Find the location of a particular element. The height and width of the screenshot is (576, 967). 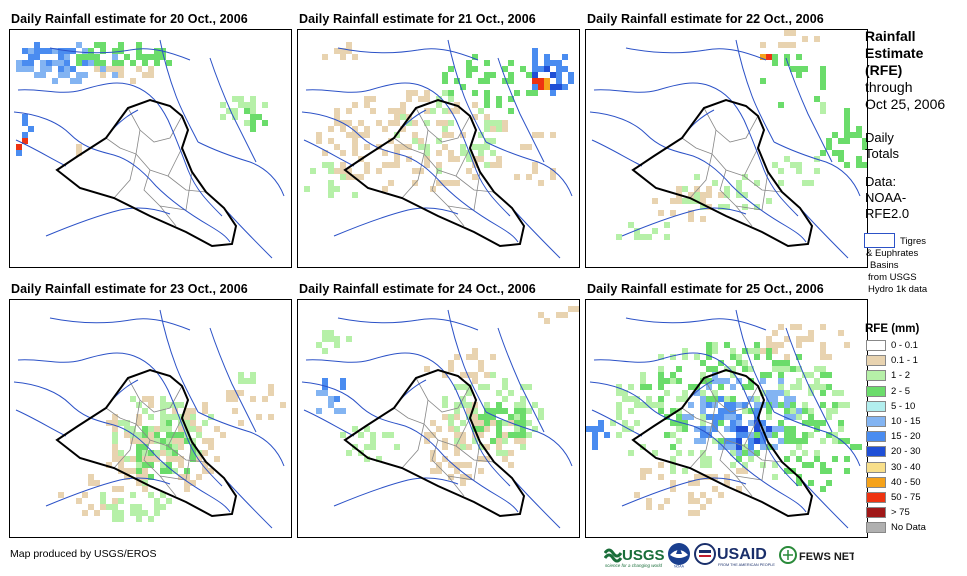

rfe-legend-item: 15 - 20 is located at coordinates (916, 436).